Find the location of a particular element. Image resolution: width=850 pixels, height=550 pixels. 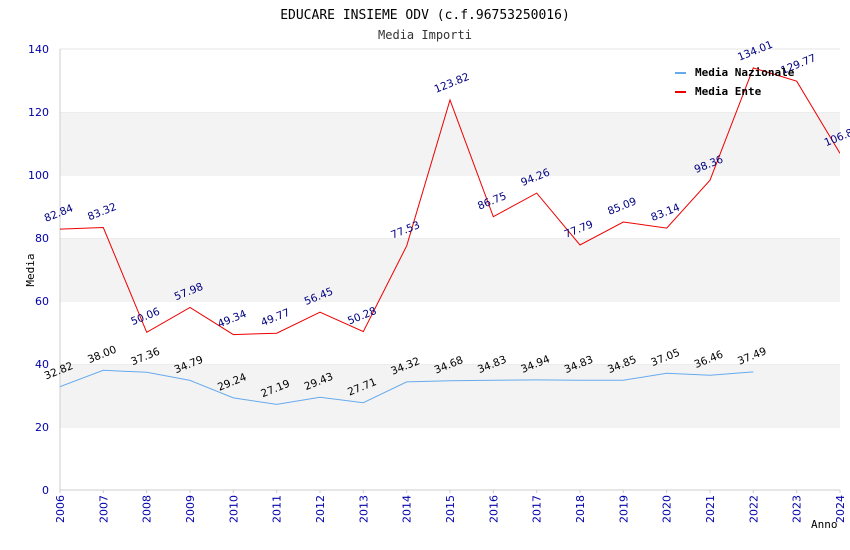

y-tick-label: 0 is located at coordinates (45, 490).